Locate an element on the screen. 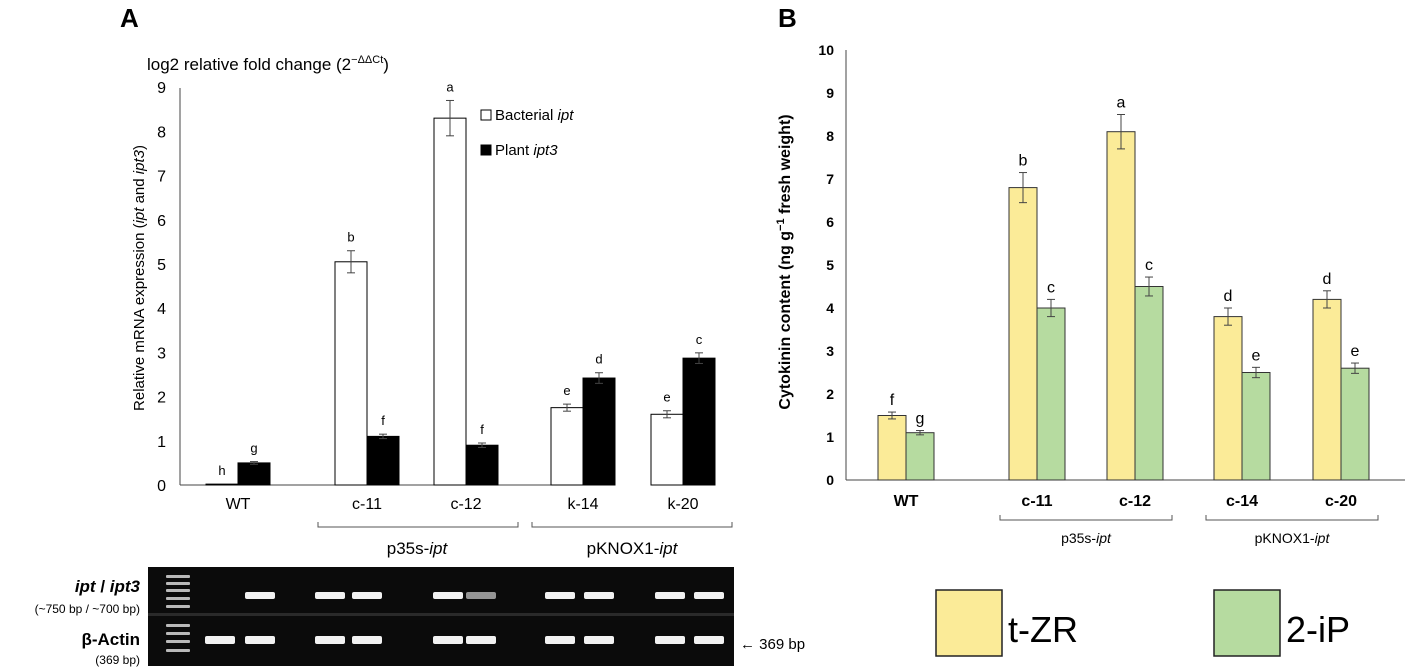 This screenshot has height=670, width=1417. legend-label-t-zr: t-ZR is located at coordinates (1043, 629).